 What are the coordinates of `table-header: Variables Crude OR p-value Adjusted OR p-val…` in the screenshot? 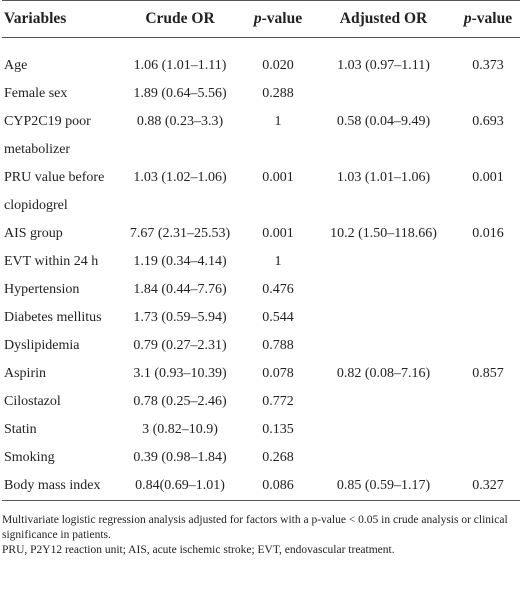 It's located at (261, 19).